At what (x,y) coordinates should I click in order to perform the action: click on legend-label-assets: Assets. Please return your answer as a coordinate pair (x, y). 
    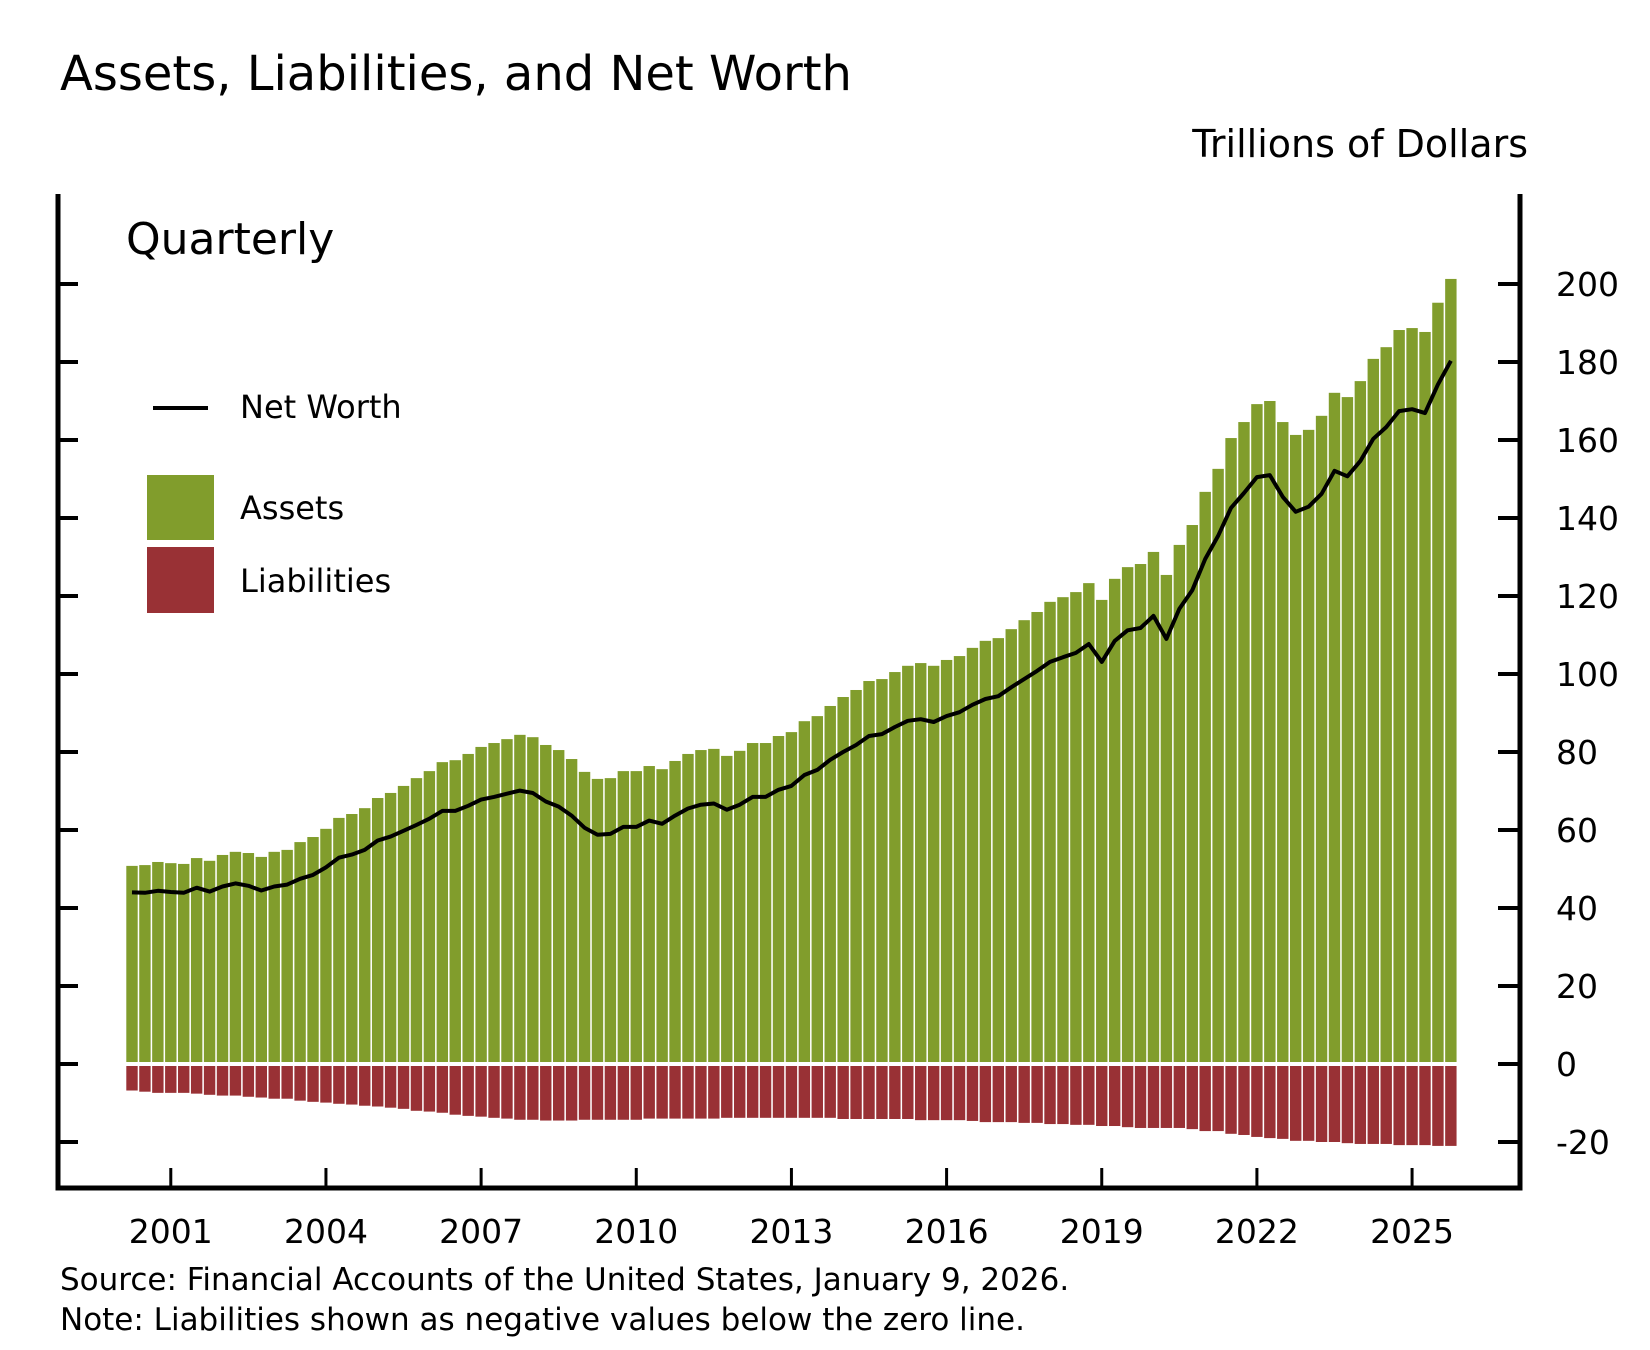
    Looking at the image, I should click on (292, 508).